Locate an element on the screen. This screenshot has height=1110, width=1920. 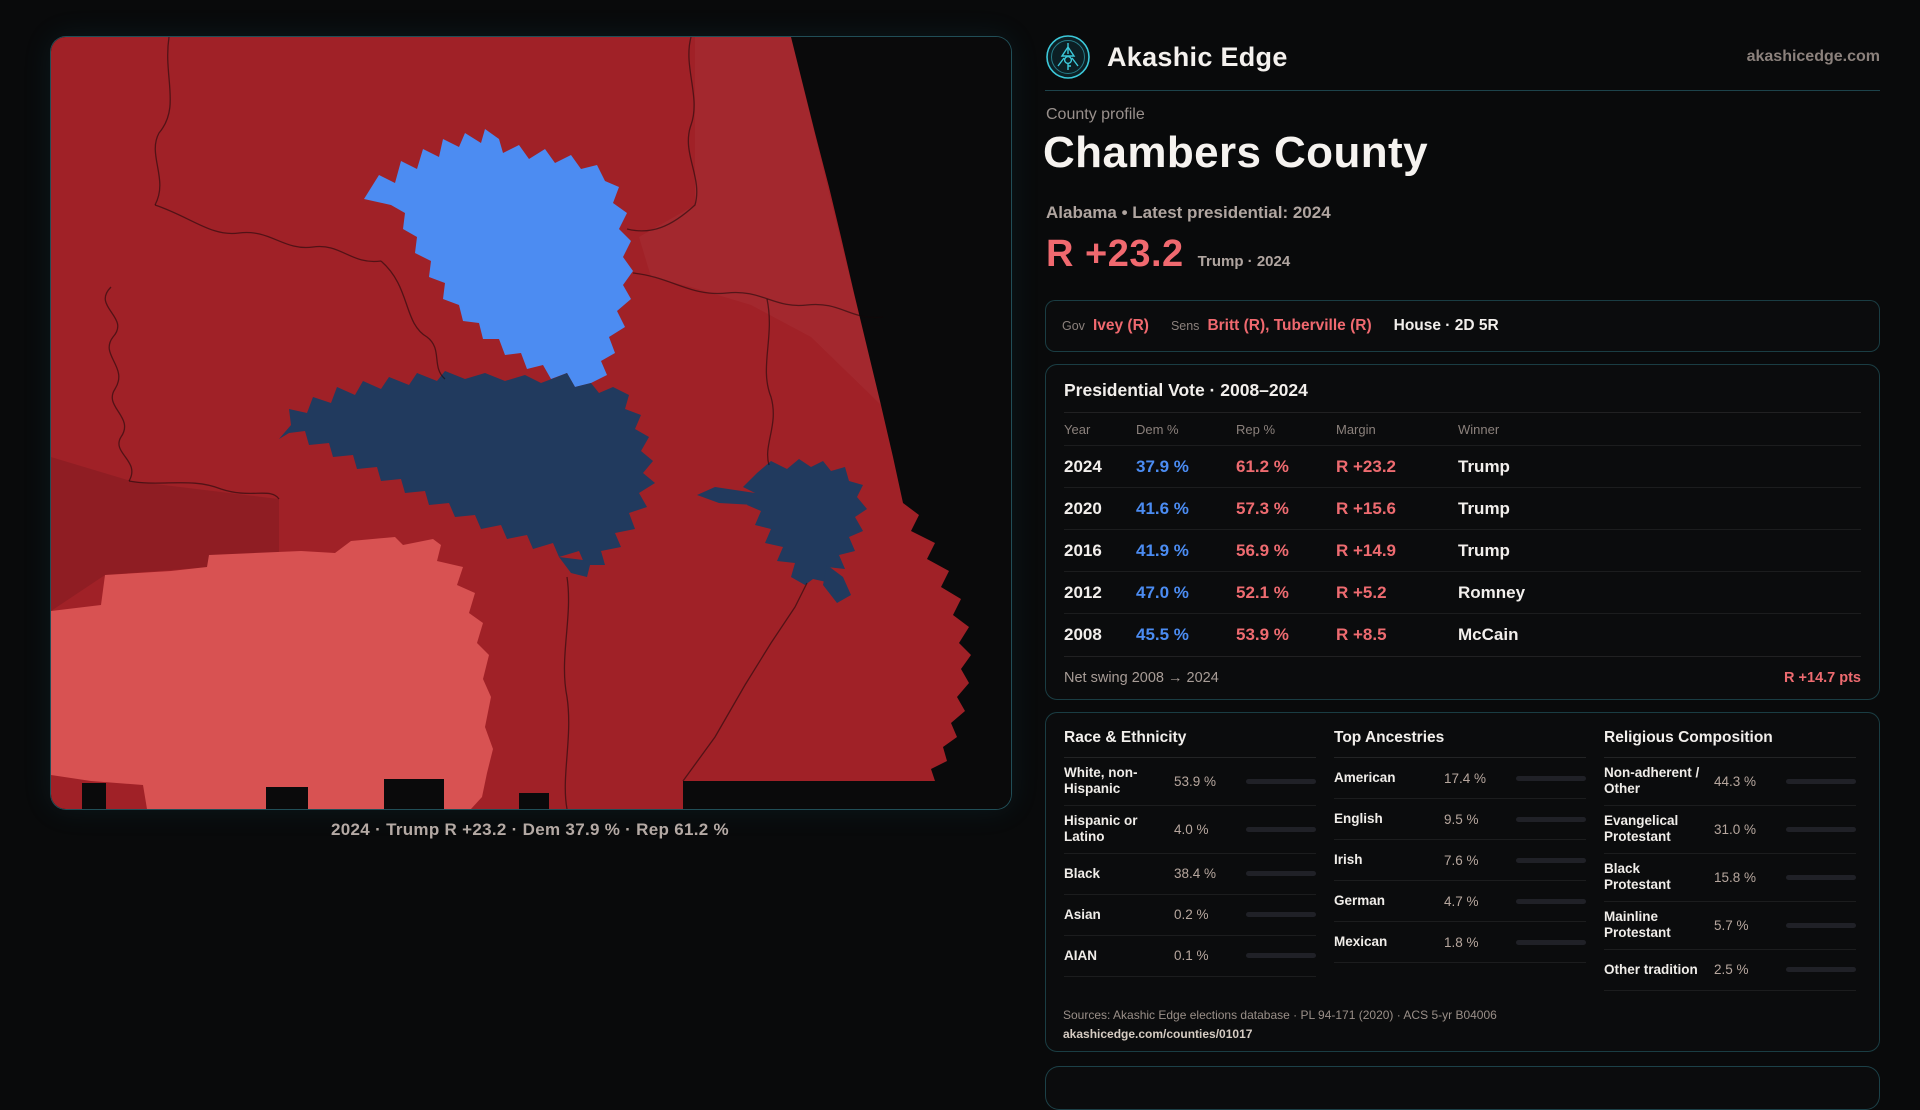
demo-value: 7.6 % is located at coordinates (1461, 860).